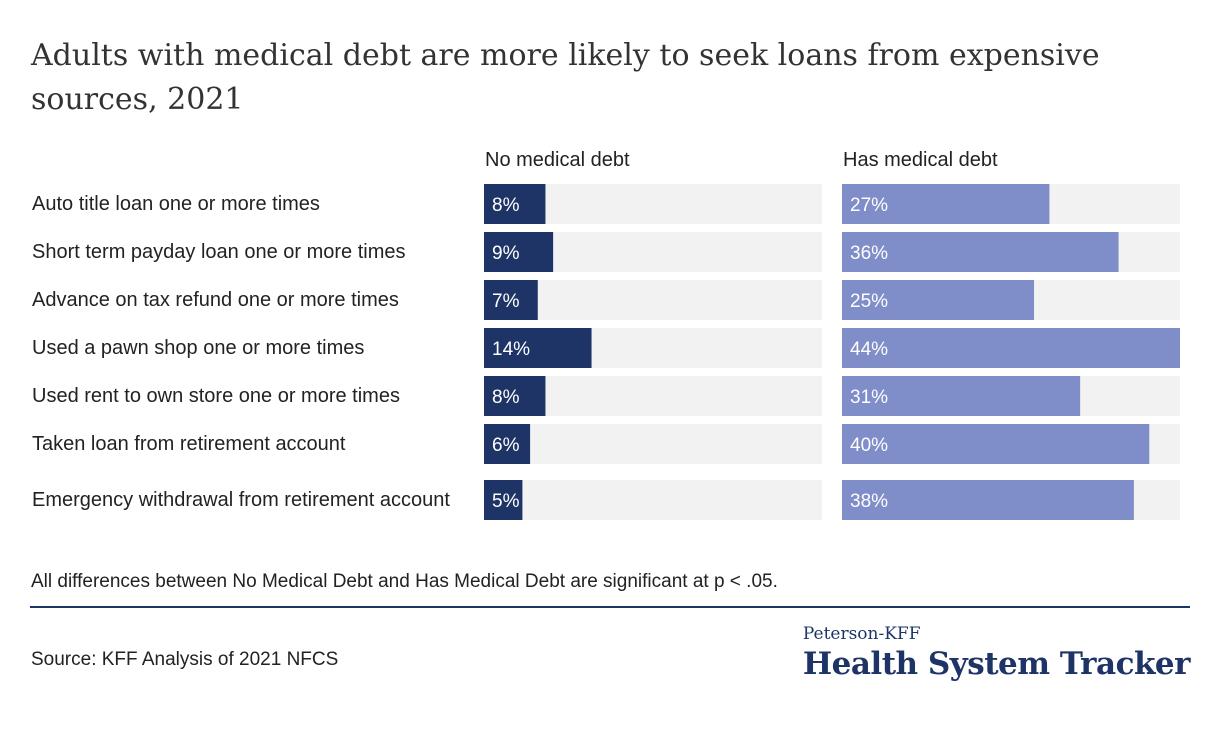  I want to click on data-label: 9%, so click(506, 253).